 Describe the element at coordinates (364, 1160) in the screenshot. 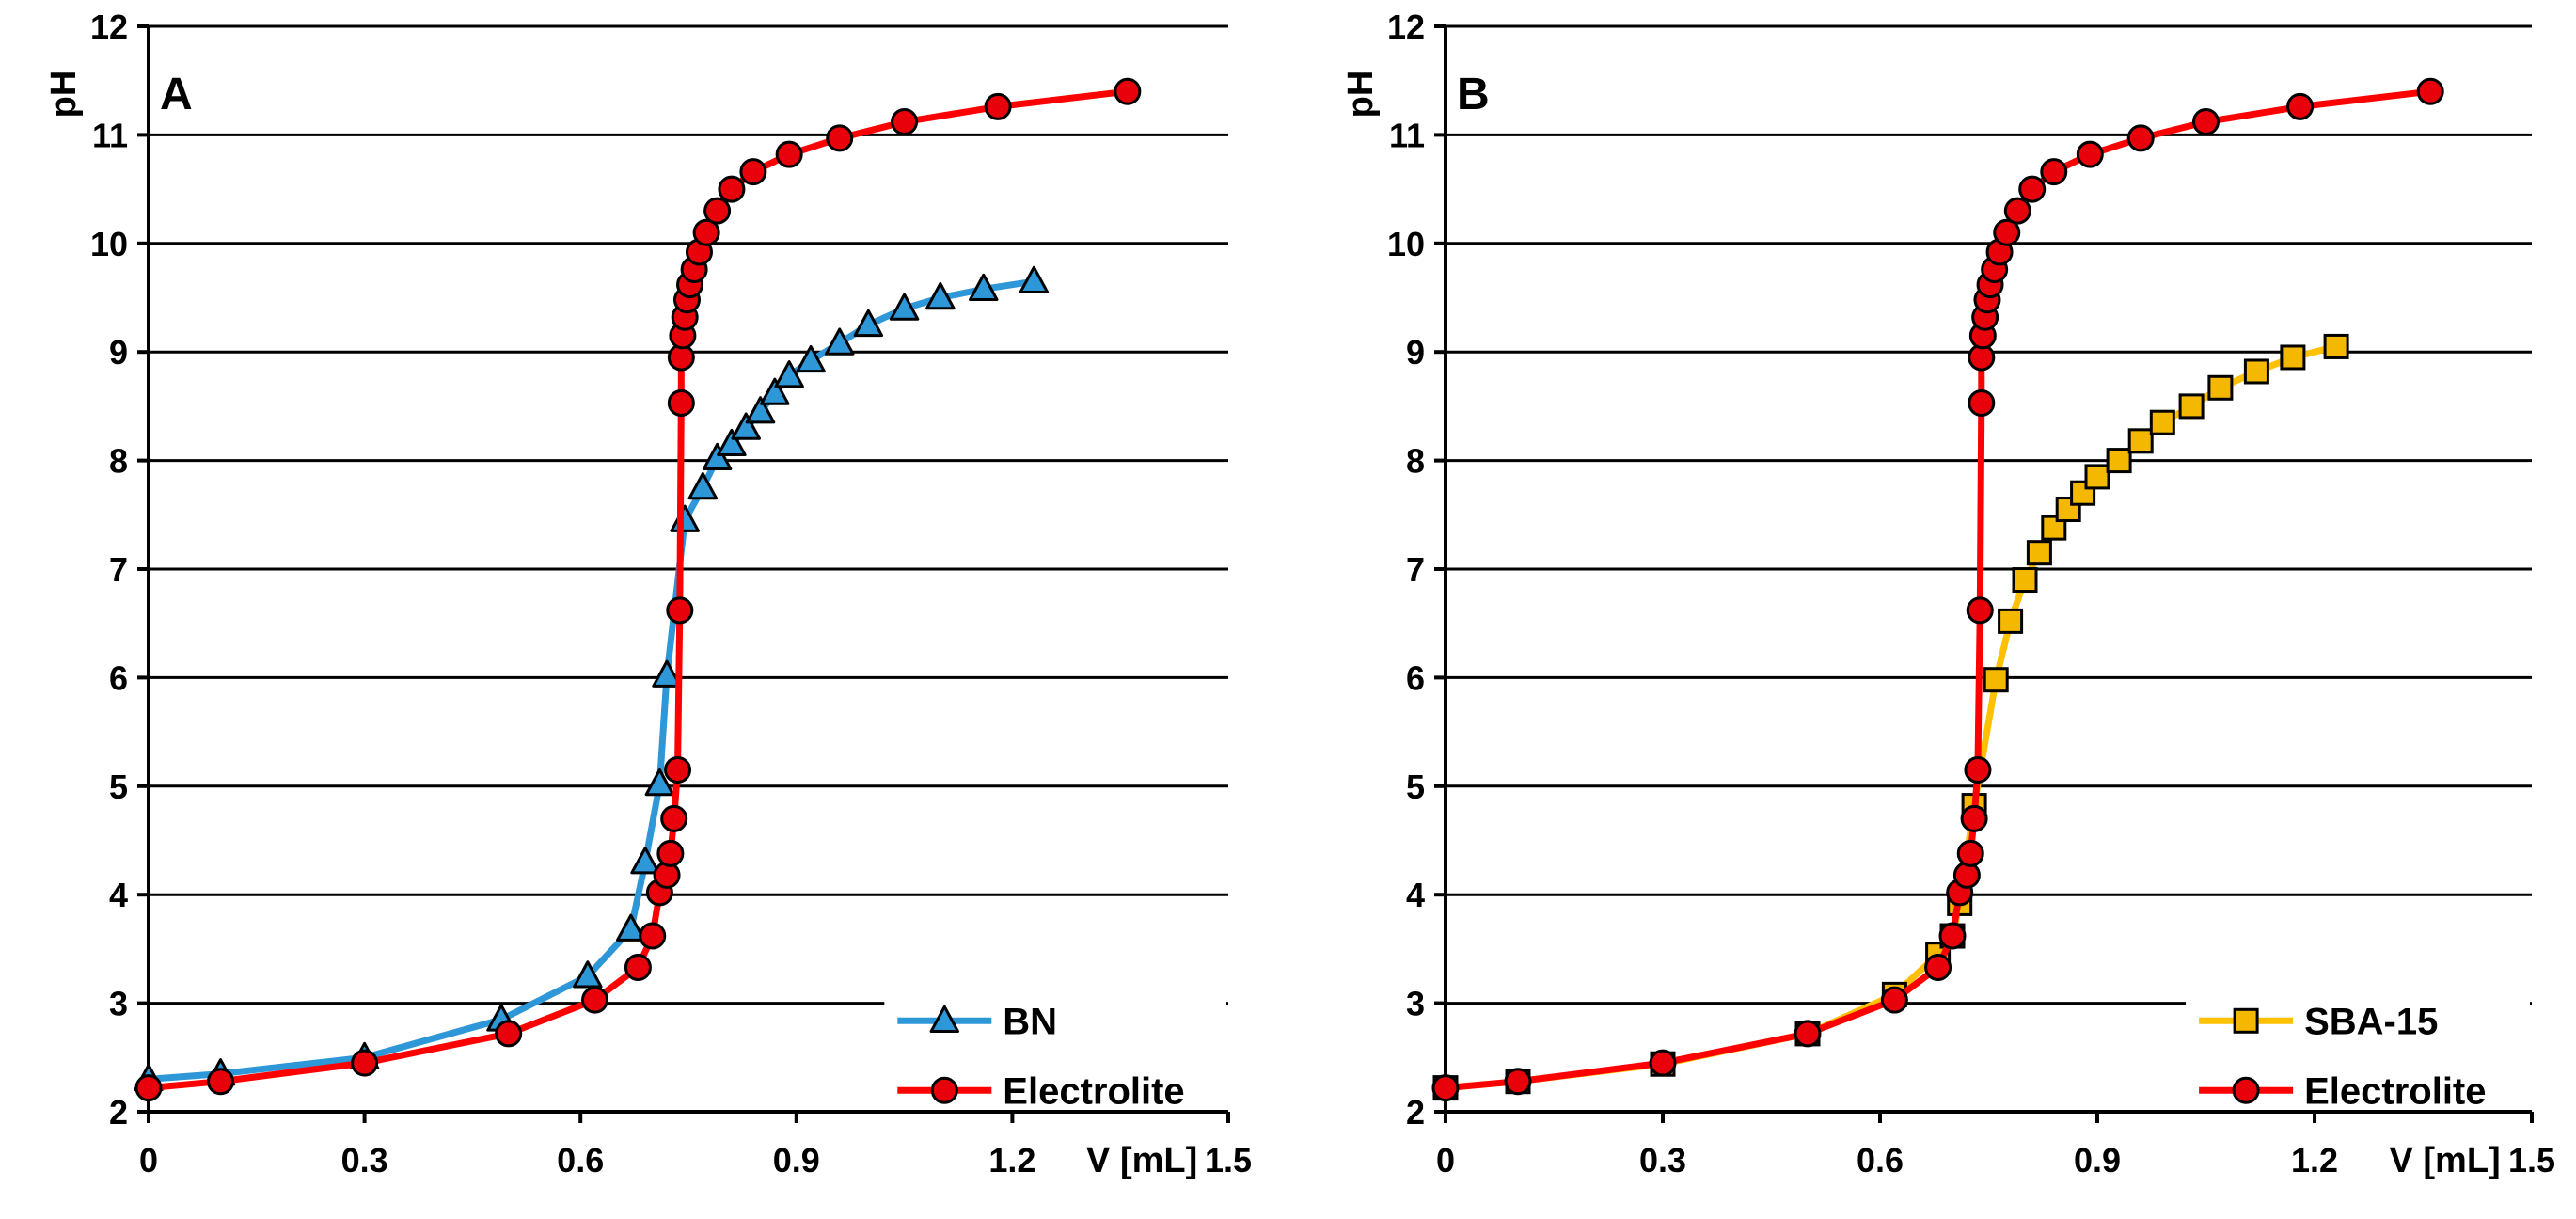

I see `x-tick-label: 0.3` at that location.